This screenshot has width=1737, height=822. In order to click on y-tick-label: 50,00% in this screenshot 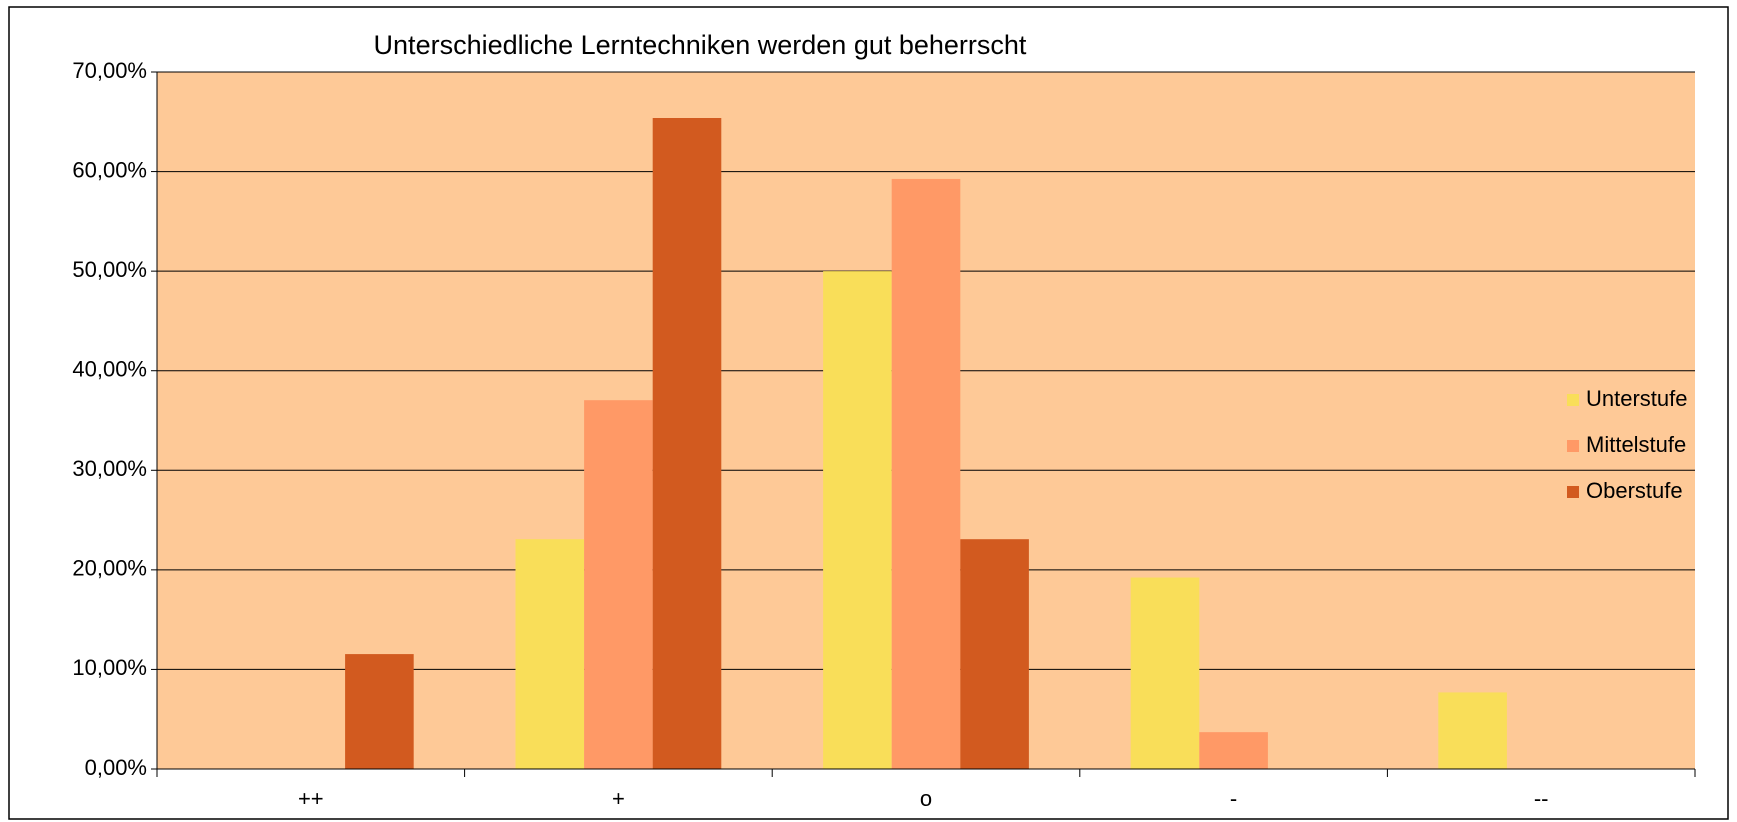, I will do `click(109, 269)`.